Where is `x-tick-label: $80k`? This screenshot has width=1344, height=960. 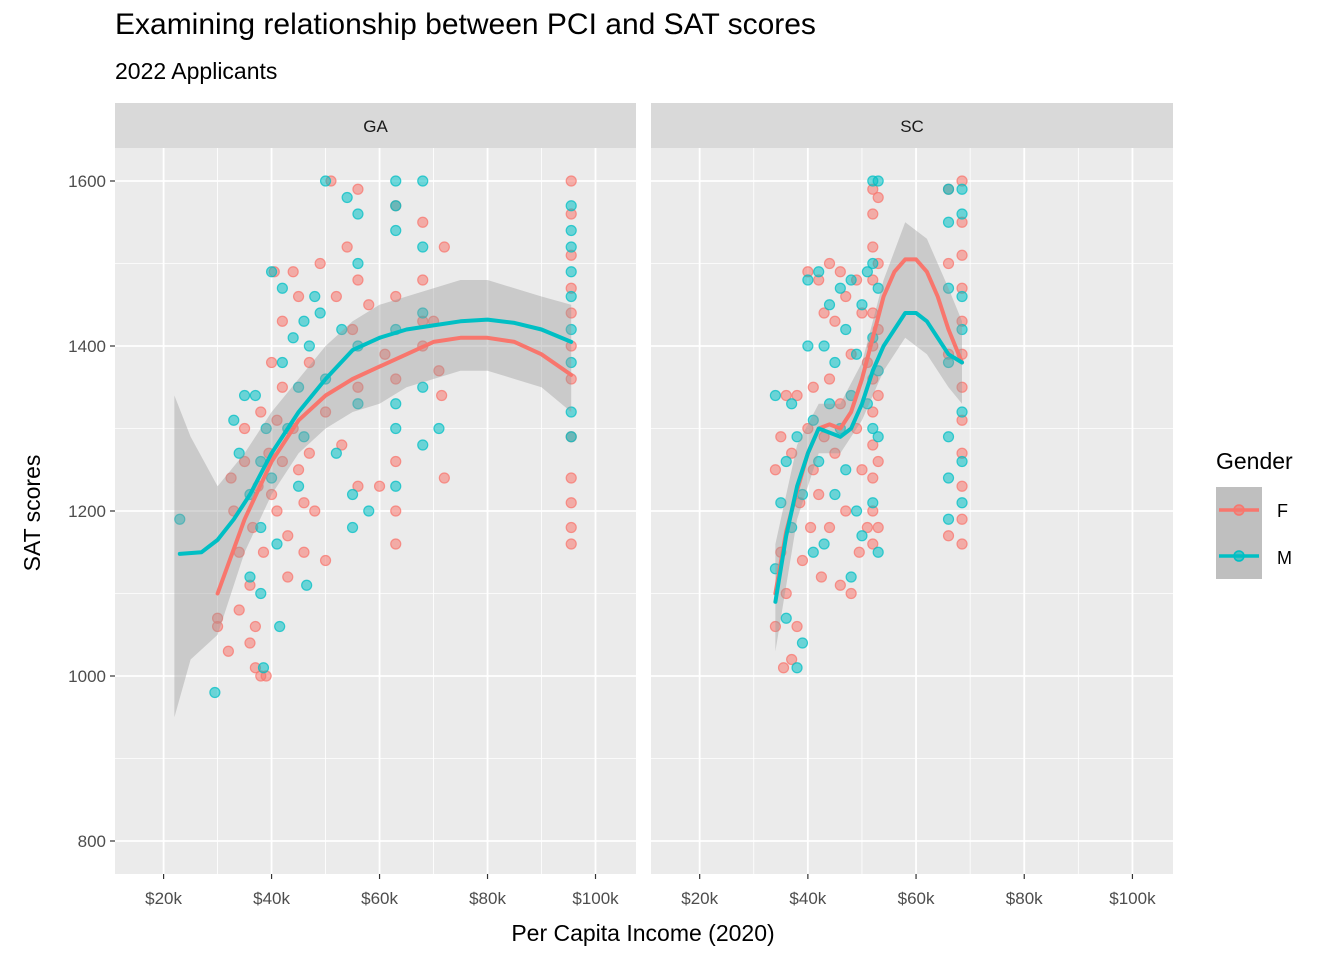 x-tick-label: $80k is located at coordinates (1024, 898).